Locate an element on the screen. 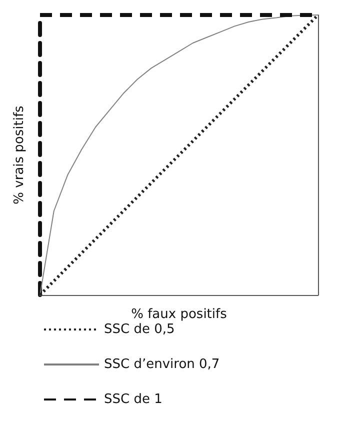 The height and width of the screenshot is (424, 346). legend-label: SSC d’environ 0,7 is located at coordinates (162, 364).